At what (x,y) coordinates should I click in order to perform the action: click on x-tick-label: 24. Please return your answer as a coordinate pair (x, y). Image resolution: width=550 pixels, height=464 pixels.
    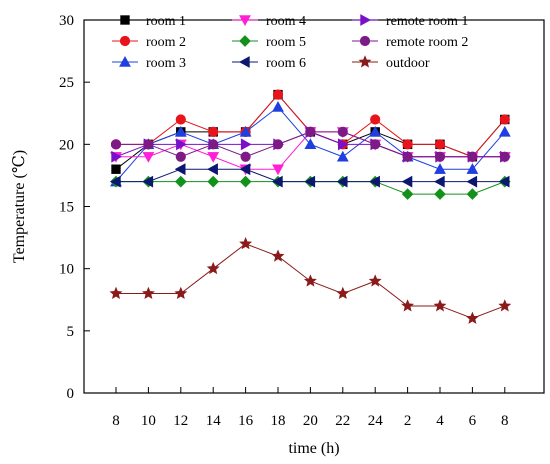
    Looking at the image, I should click on (376, 421).